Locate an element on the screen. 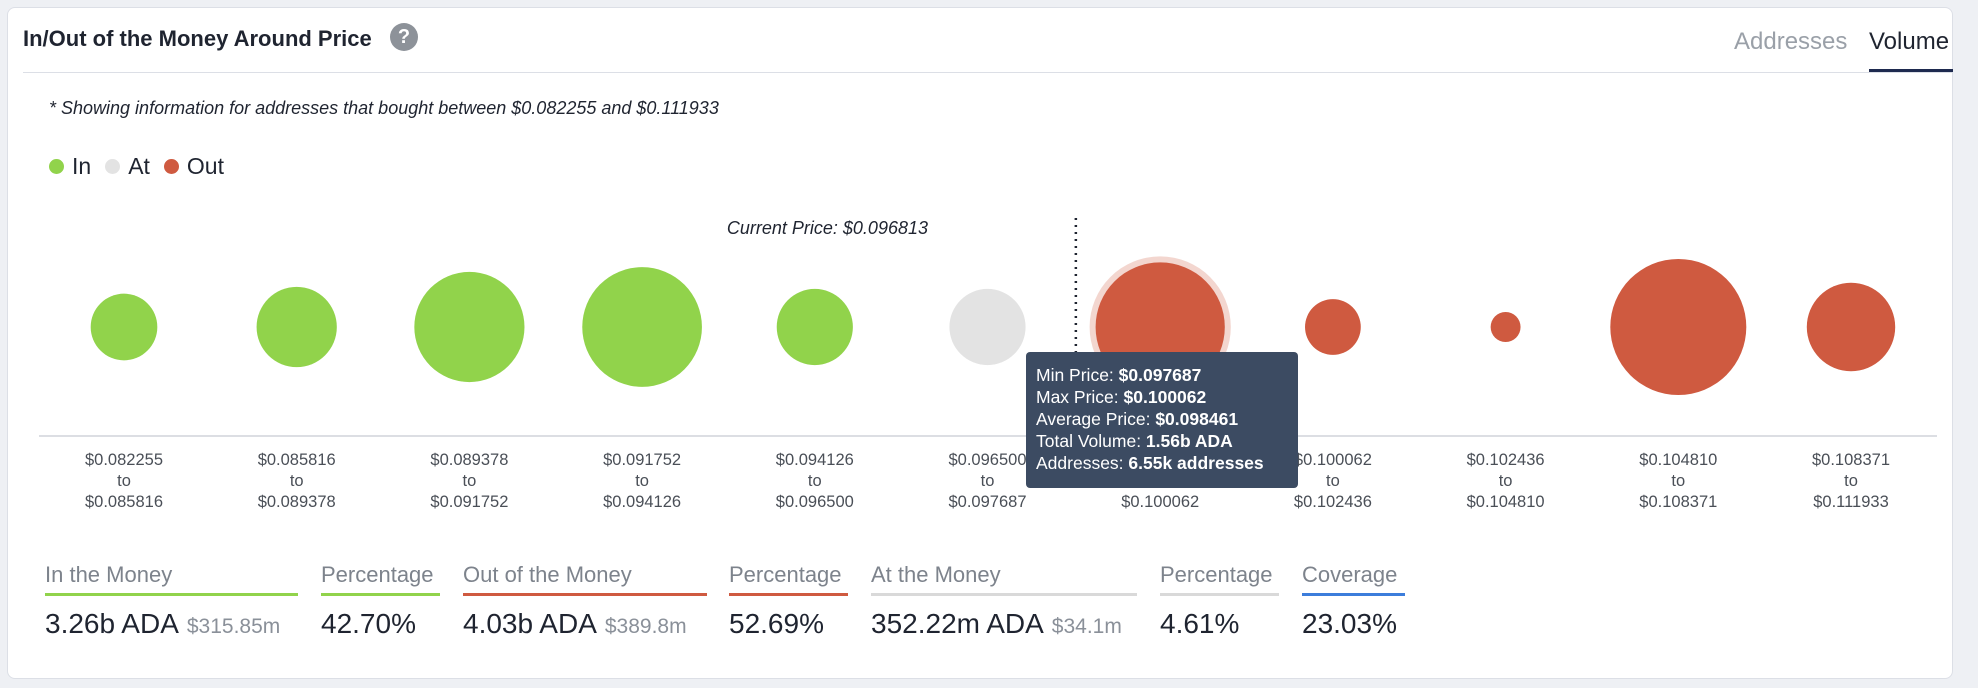 The width and height of the screenshot is (1978, 688). stat-at-usd: $34.1m is located at coordinates (1086, 626).